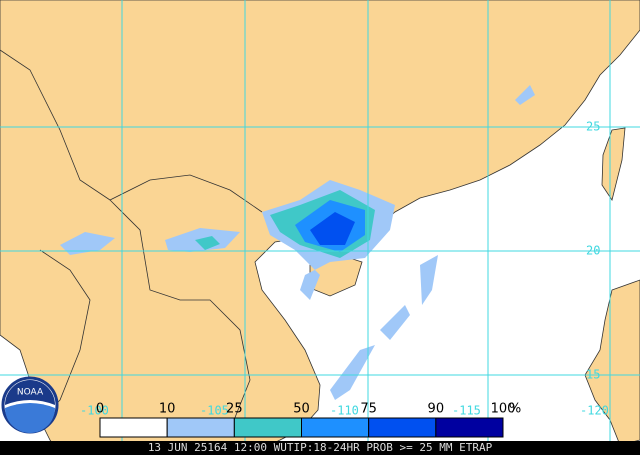 The width and height of the screenshot is (640, 455). Describe the element at coordinates (593, 375) in the screenshot. I see `lat-label: 15` at that location.